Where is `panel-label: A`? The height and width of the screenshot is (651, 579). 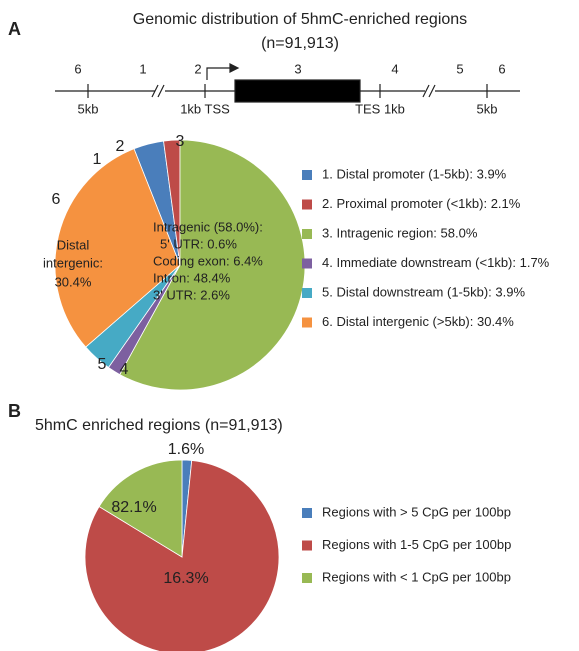 panel-label: A is located at coordinates (14, 29).